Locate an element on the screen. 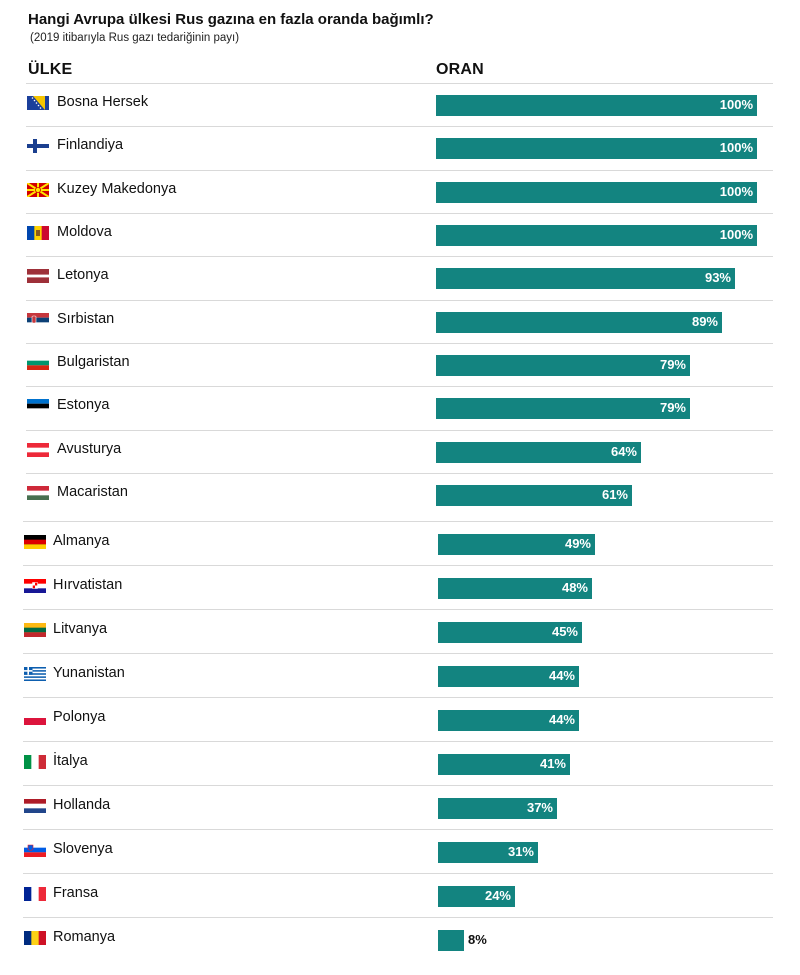 The width and height of the screenshot is (800, 975). chart-row: Bulgaristan 79% is located at coordinates (400, 364).